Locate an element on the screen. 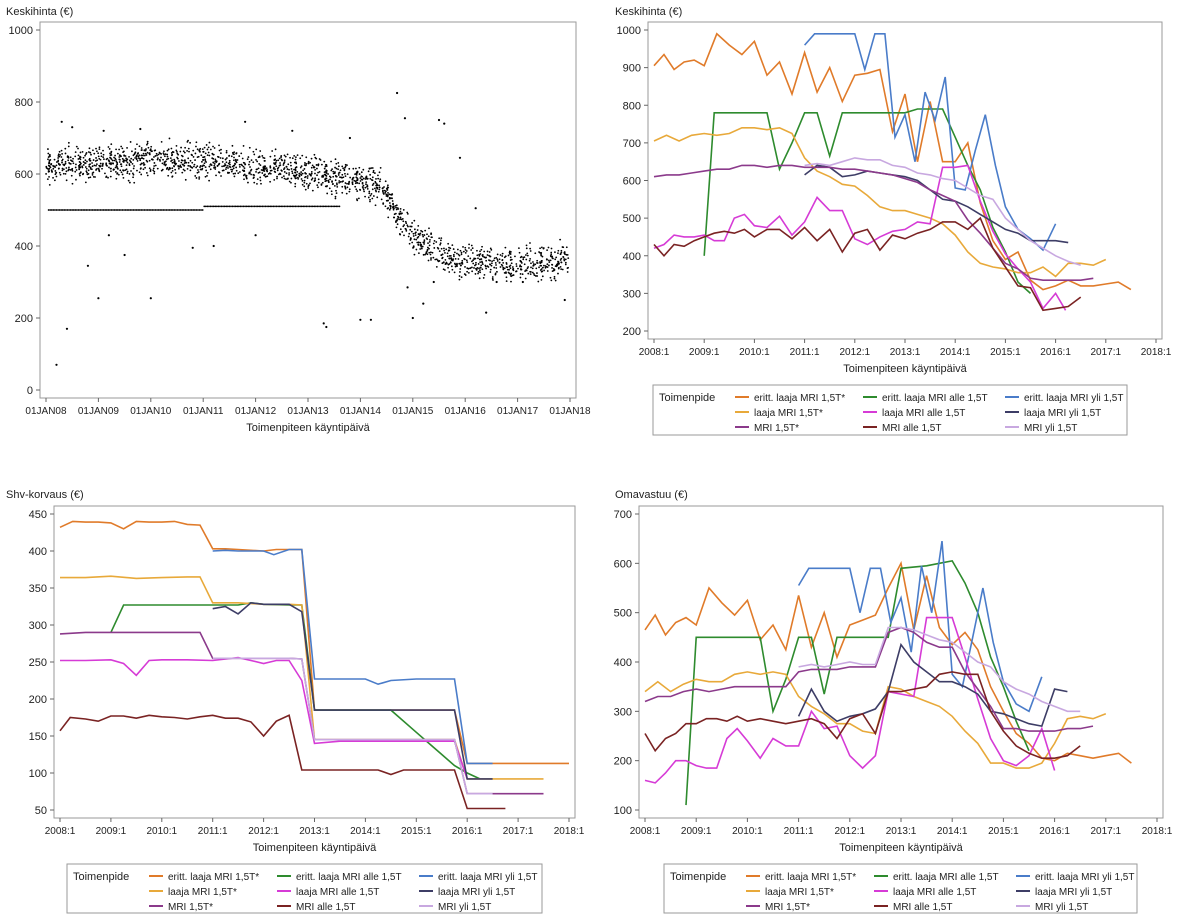 This screenshot has width=1179, height=915. x-tick-label: 2013:1 is located at coordinates (314, 831).